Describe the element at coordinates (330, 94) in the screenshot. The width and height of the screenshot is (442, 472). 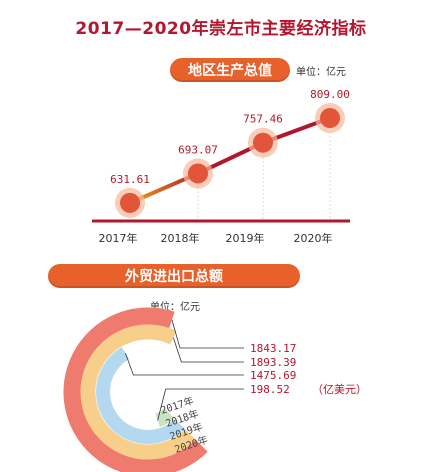
I see `gdp-value-label-3: 809.00` at that location.